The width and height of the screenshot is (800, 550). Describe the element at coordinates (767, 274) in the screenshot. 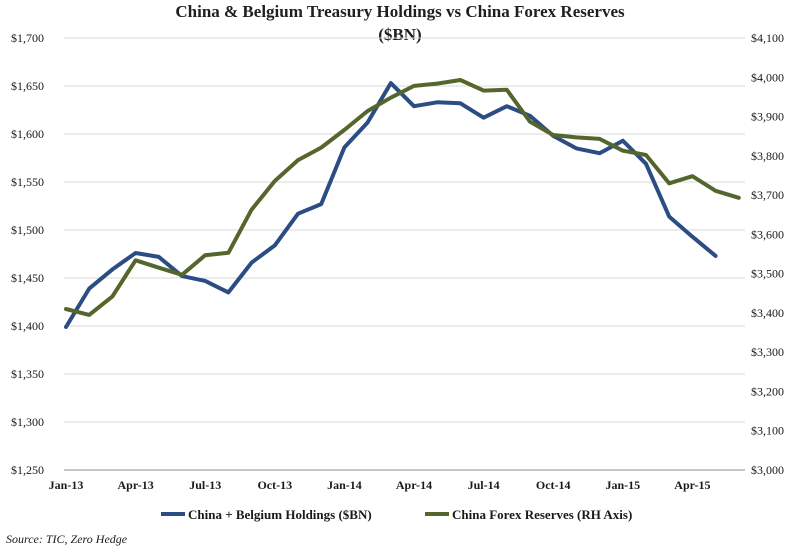

I see `right-tick-label: $3,500` at that location.